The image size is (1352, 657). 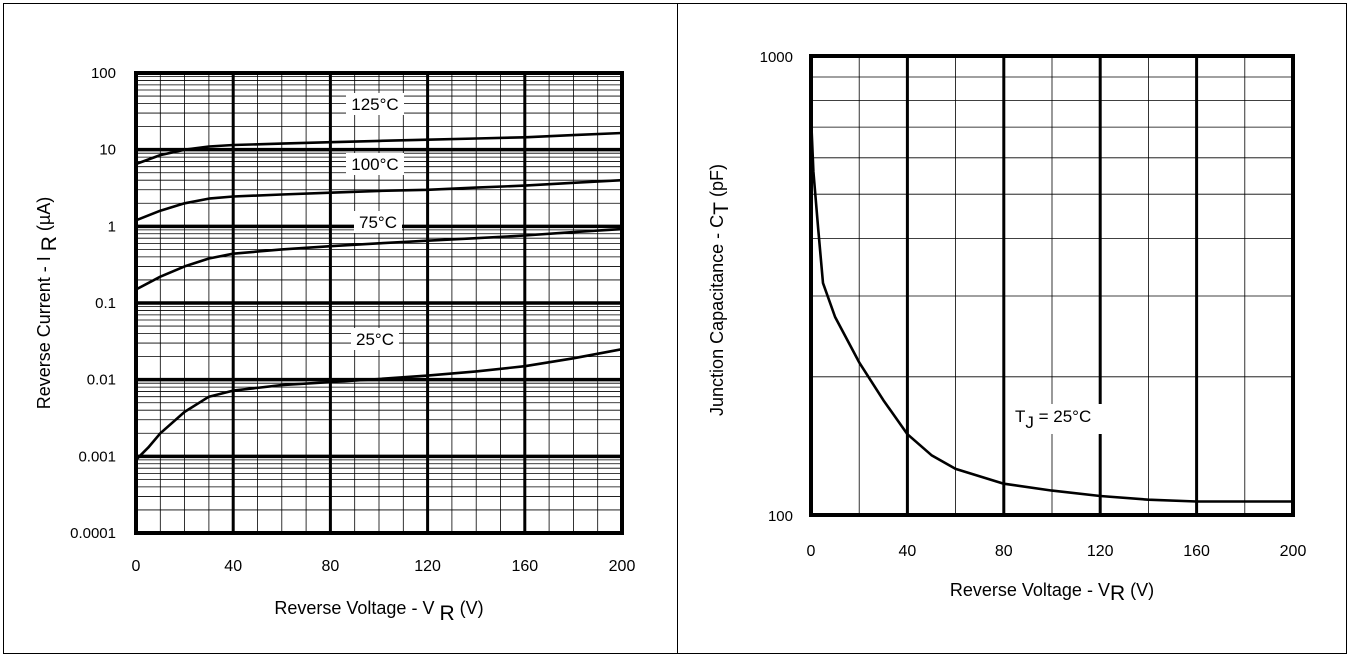 What do you see at coordinates (717, 315) in the screenshot?
I see `y-axis-label-main: Junction Capacitance - C` at bounding box center [717, 315].